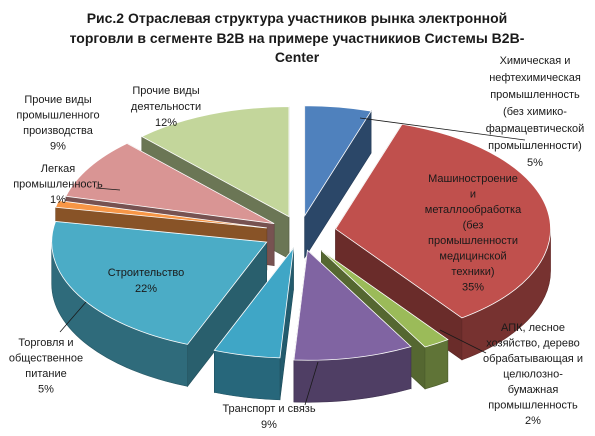  What do you see at coordinates (268, 409) in the screenshot?
I see `slice-label-line: Транспорт и связь` at bounding box center [268, 409].